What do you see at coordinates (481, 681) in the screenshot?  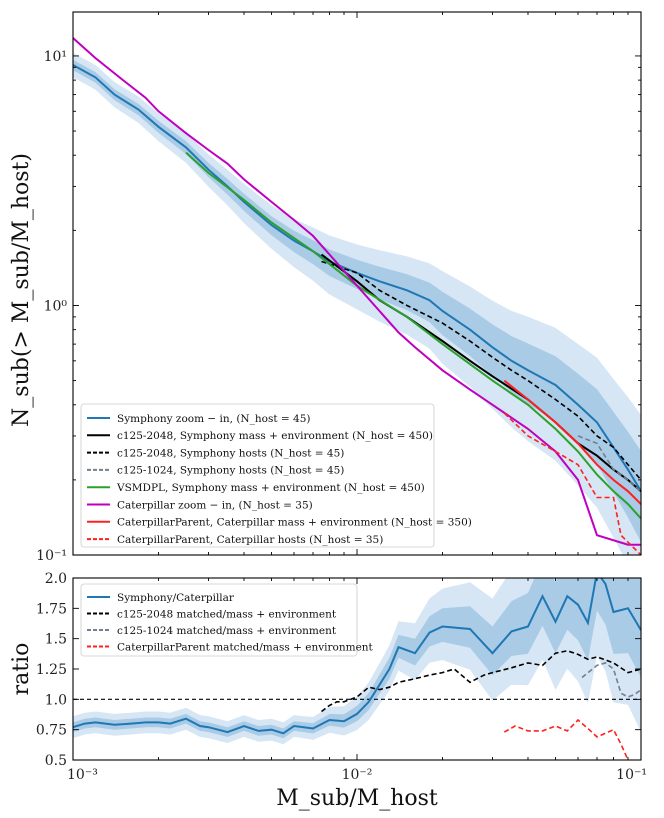 I see `bottom-line-c125-2048-matched-mass-environment` at bounding box center [481, 681].